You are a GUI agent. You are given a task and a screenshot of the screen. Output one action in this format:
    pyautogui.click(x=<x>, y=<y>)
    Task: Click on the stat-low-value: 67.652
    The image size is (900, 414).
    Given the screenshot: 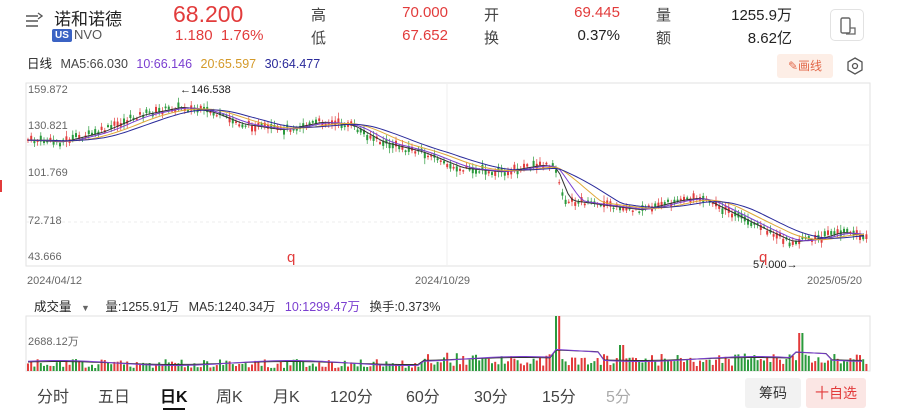 What is the action you would take?
    pyautogui.click(x=425, y=35)
    